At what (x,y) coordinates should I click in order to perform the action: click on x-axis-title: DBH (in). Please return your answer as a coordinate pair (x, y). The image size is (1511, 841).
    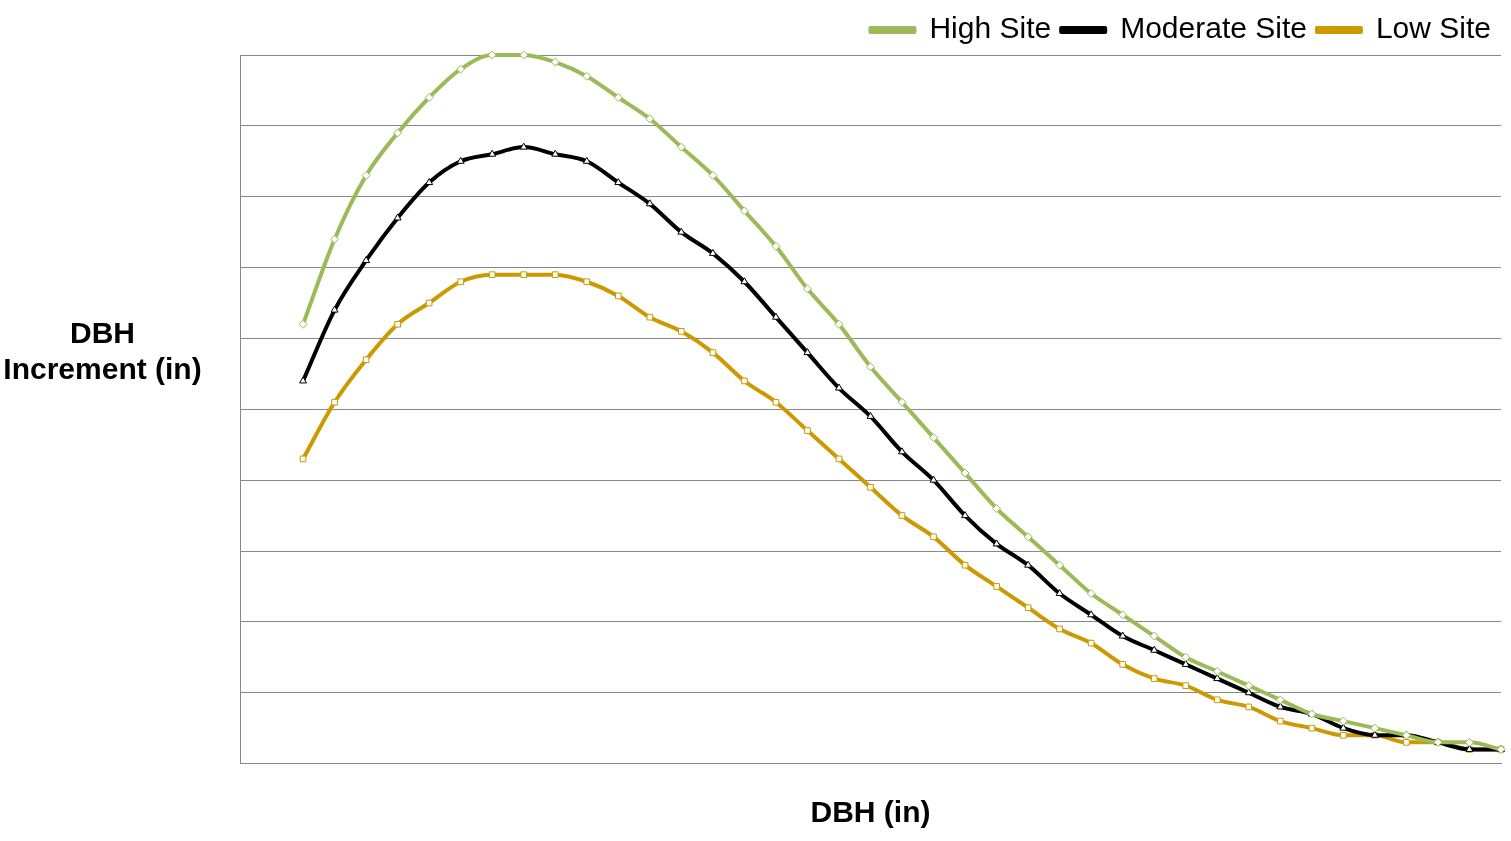
    Looking at the image, I should click on (870, 812).